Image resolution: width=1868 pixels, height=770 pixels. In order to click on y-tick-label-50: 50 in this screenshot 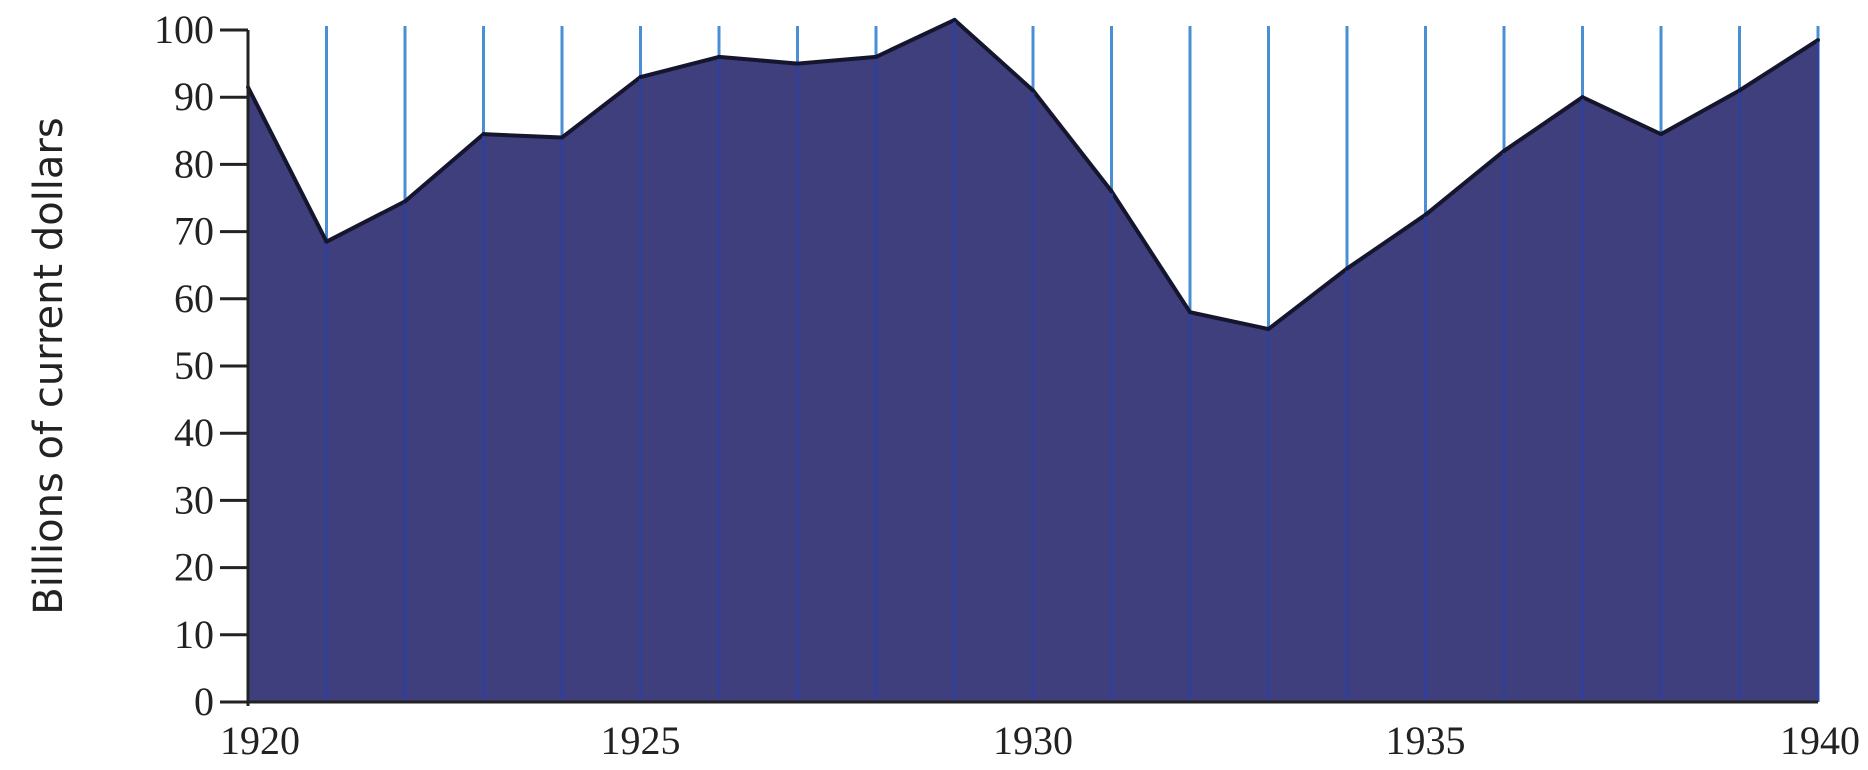, I will do `click(194, 365)`.